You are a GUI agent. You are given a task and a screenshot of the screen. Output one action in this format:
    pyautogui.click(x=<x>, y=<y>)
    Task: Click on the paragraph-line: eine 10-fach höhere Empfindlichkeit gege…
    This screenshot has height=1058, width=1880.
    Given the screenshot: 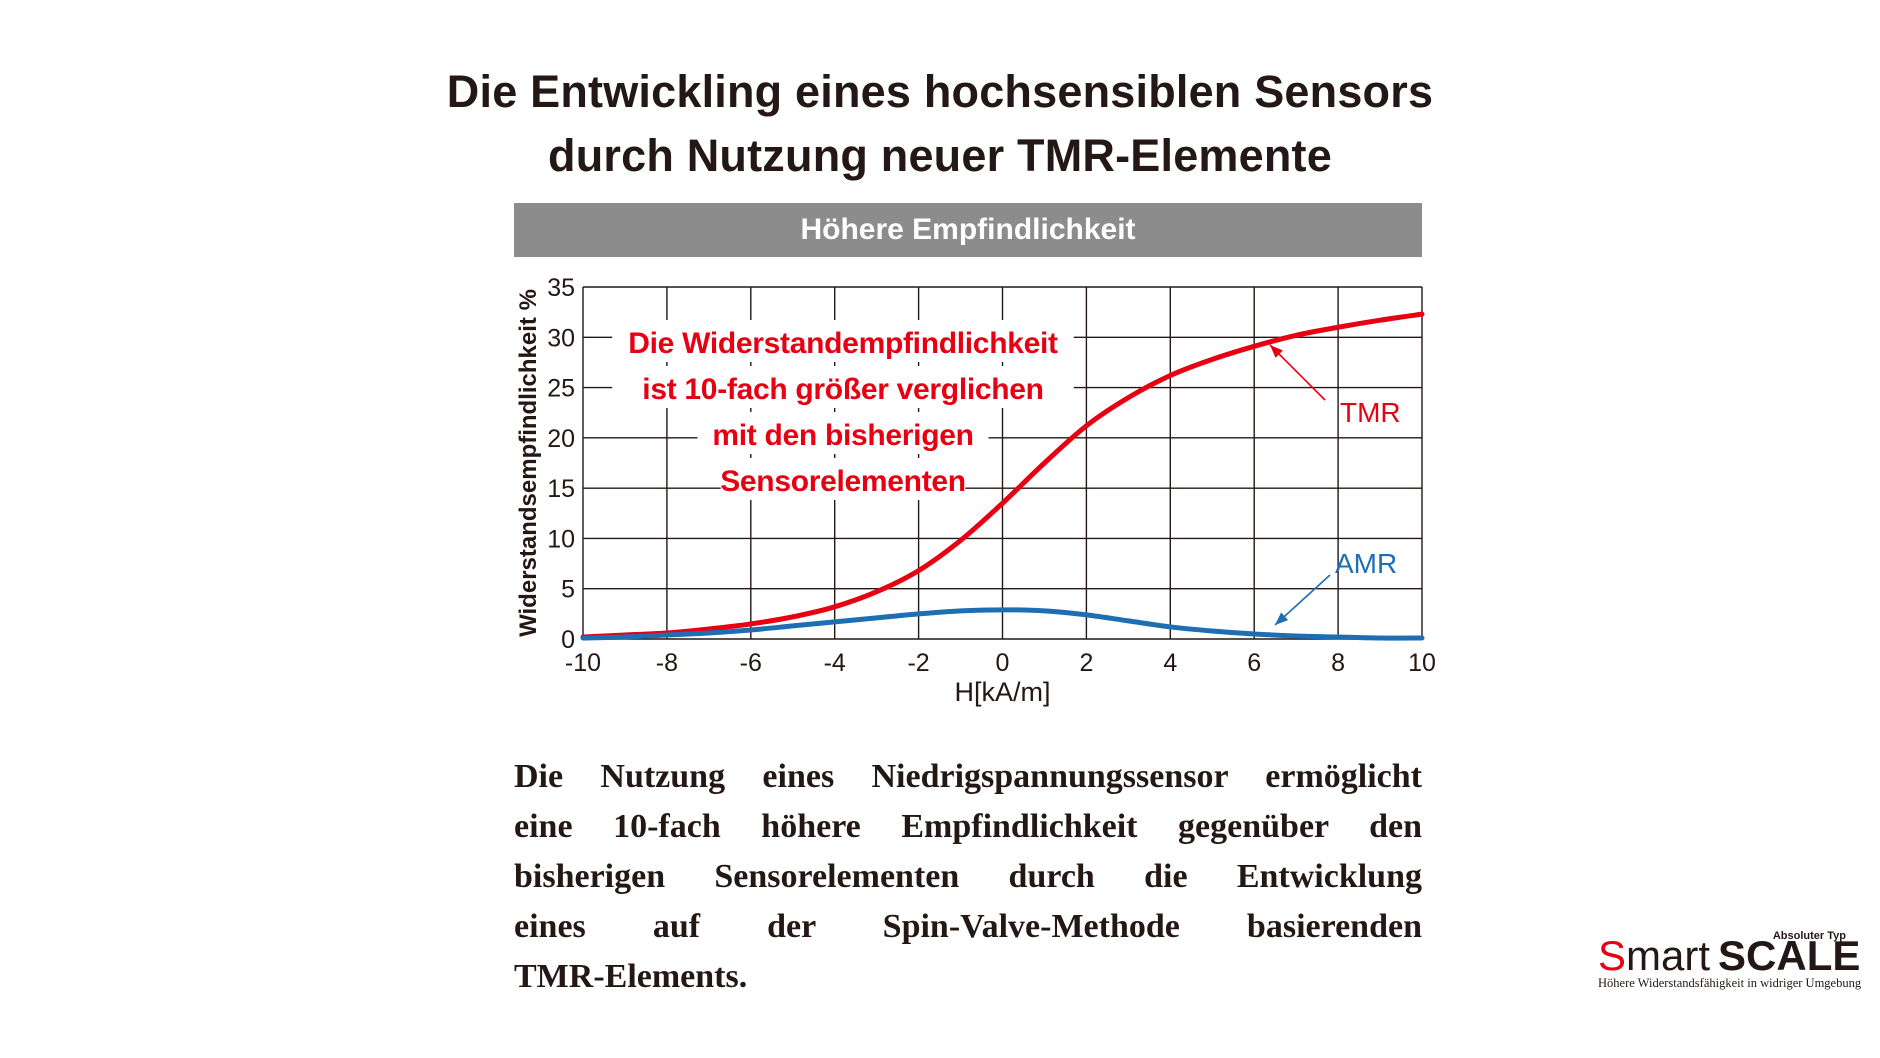 What is the action you would take?
    pyautogui.click(x=968, y=826)
    